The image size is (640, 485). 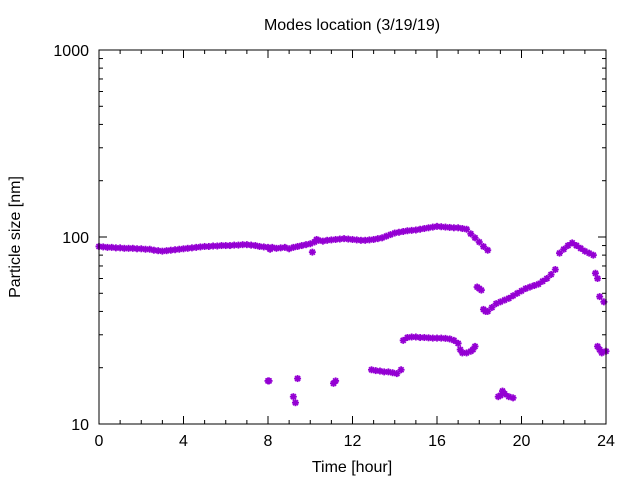 What do you see at coordinates (268, 441) in the screenshot?
I see `x-tick-label: 8` at bounding box center [268, 441].